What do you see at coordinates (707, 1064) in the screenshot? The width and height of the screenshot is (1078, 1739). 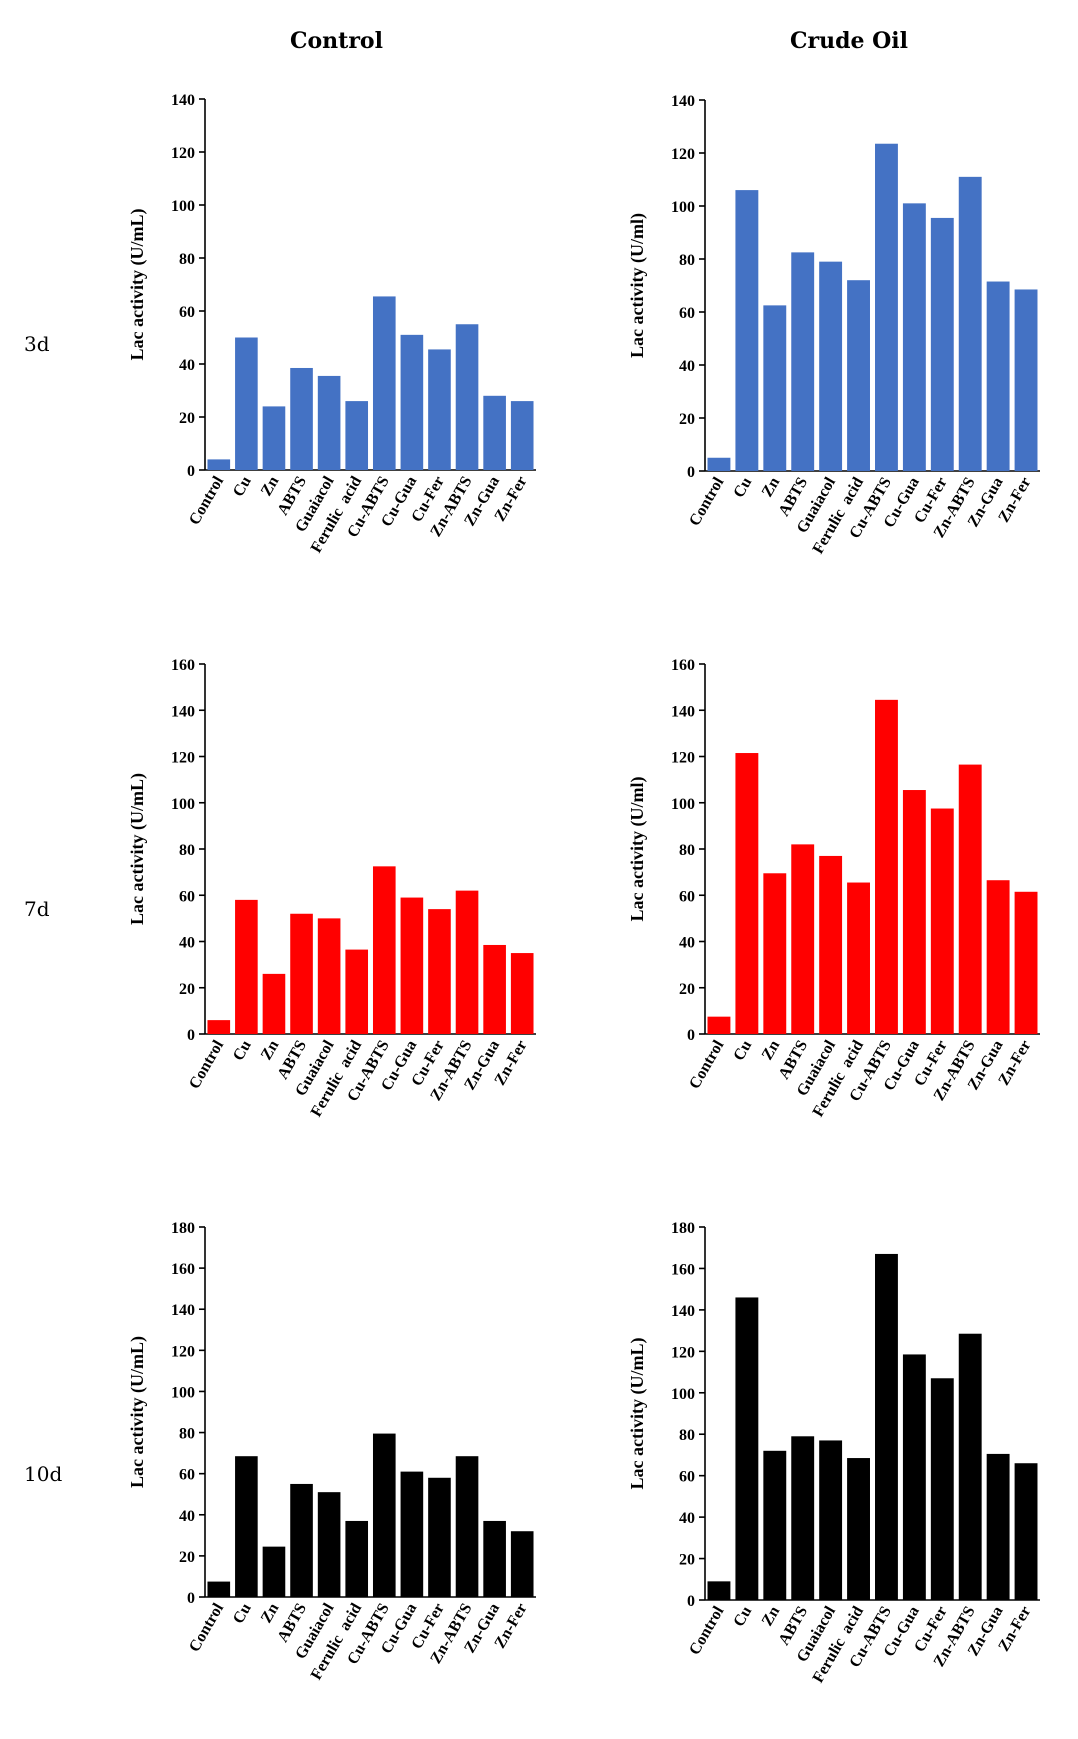 I see `chart-7d-crude-oil-x-tick-label: Control` at bounding box center [707, 1064].